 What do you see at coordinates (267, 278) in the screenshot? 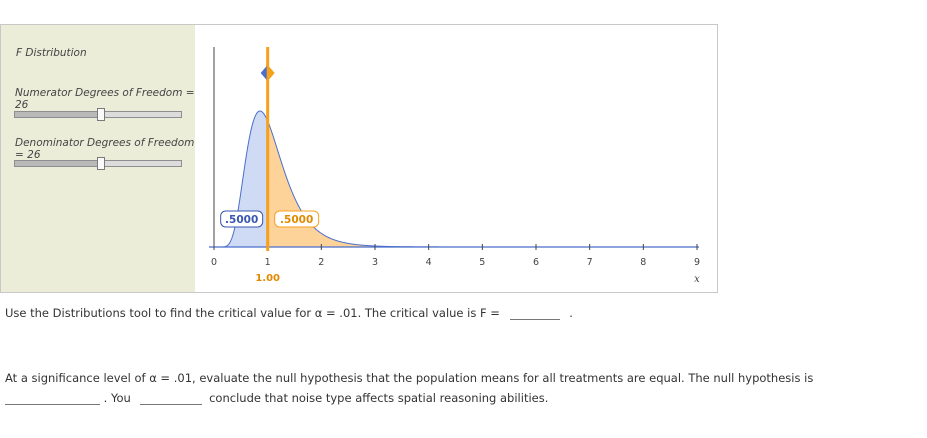
I see `critical-value-label: 1.00` at bounding box center [267, 278].